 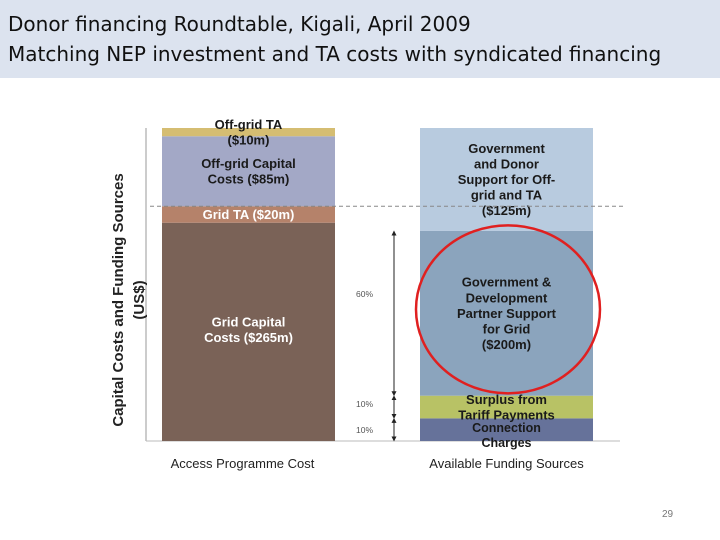 I want to click on y-axis-label-line-2: (US$), so click(x=139, y=299).